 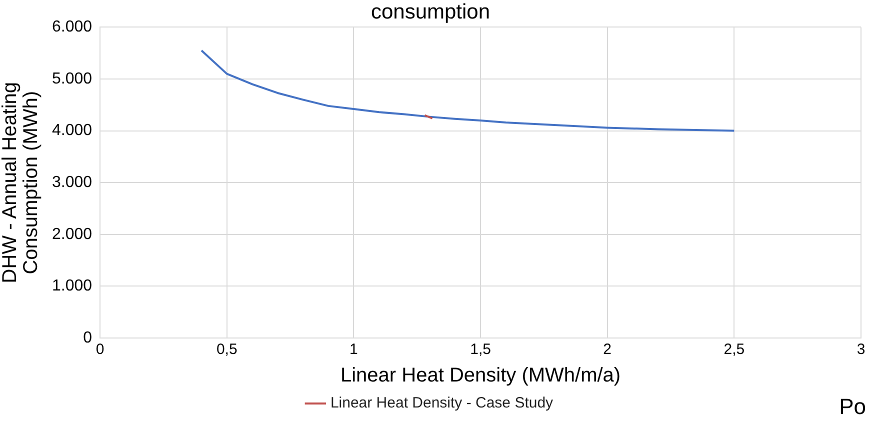 What do you see at coordinates (354, 349) in the screenshot?
I see `x-tick-label: 1` at bounding box center [354, 349].